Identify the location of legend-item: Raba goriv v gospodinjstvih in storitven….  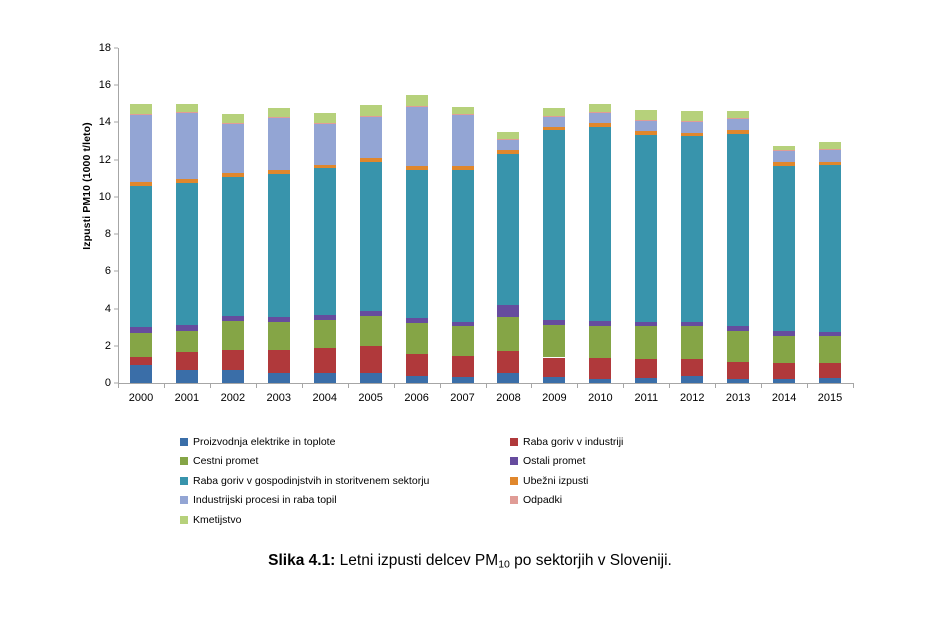
(345, 481).